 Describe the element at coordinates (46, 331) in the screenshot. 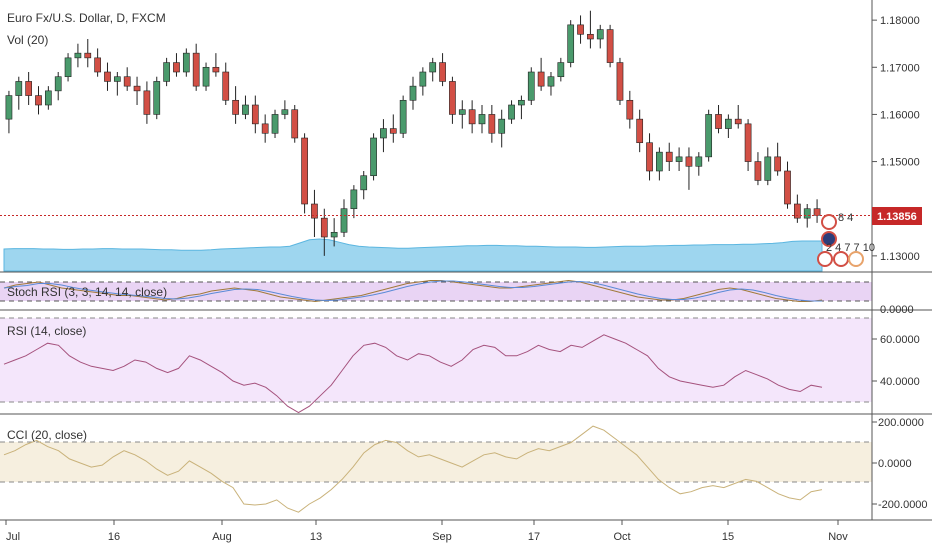

I see `rsi-label: RSI (14, close)` at that location.